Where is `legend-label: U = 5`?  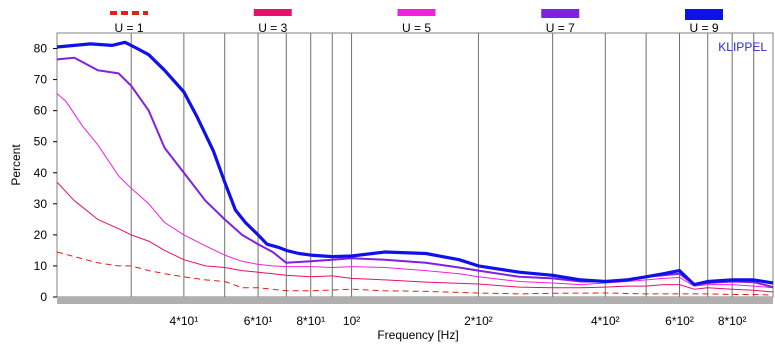 legend-label: U = 5 is located at coordinates (416, 28).